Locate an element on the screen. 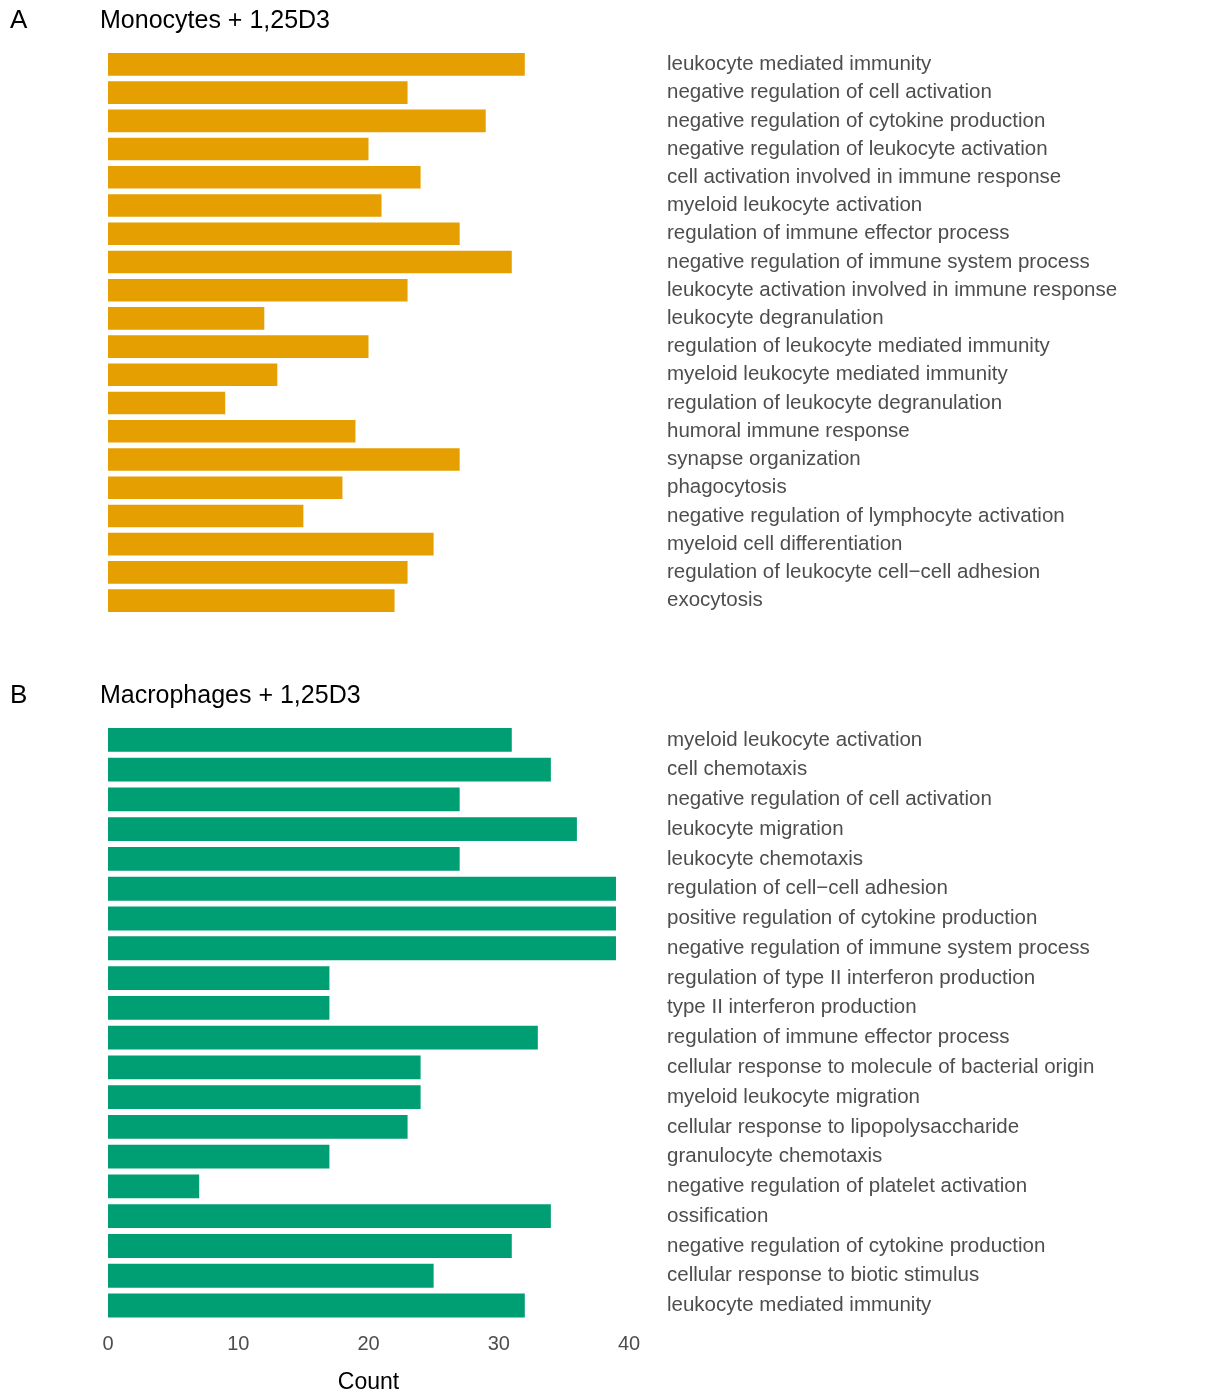 The width and height of the screenshot is (1208, 1400). y-tick-label: regulation of type II interferon production is located at coordinates (851, 976).